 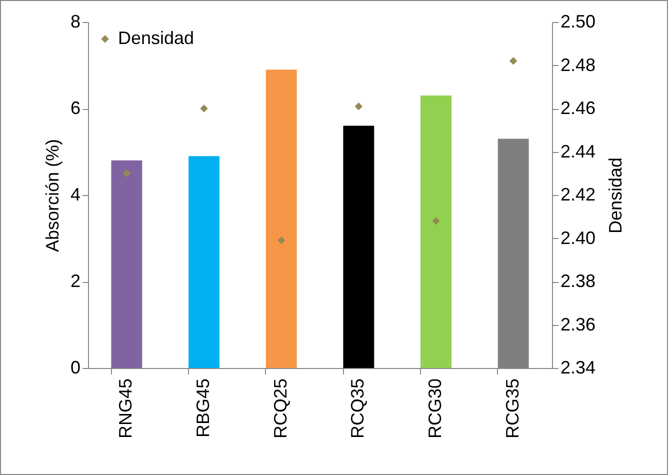 What do you see at coordinates (578, 22) in the screenshot?
I see `y2-tick-label: 2.50` at bounding box center [578, 22].